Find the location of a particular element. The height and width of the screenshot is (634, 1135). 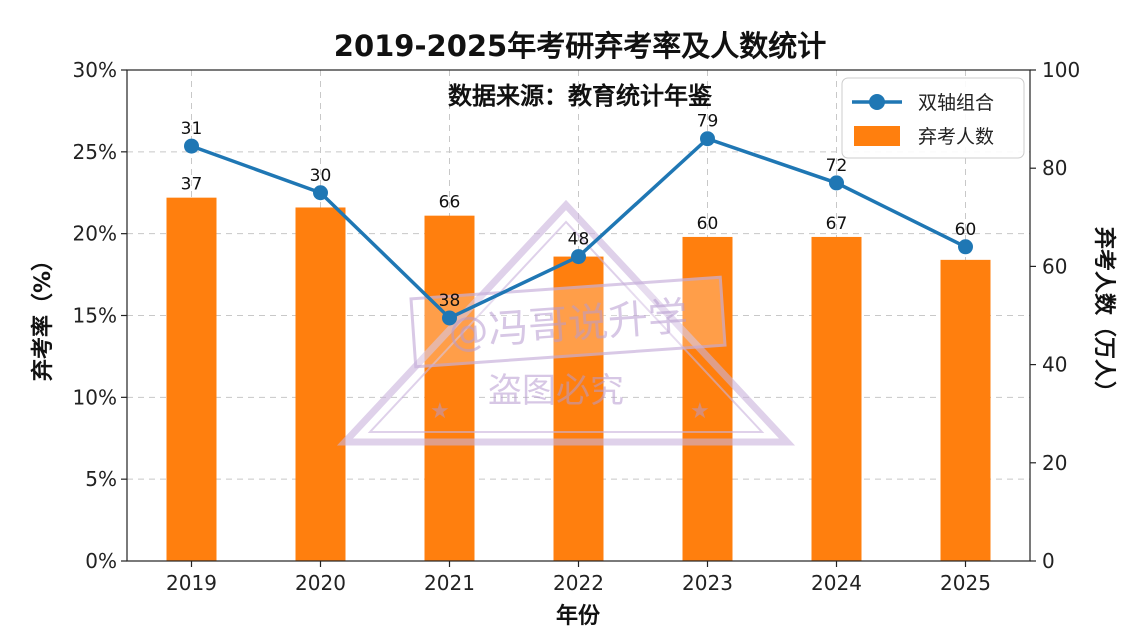

y-left-tick-label: 30% is located at coordinates (95, 70).